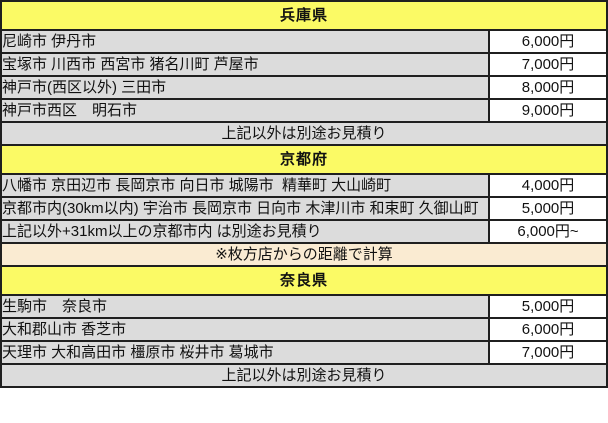 This screenshot has height=423, width=608. Describe the element at coordinates (547, 231) in the screenshot. I see `price-cell: 6,000円~` at that location.